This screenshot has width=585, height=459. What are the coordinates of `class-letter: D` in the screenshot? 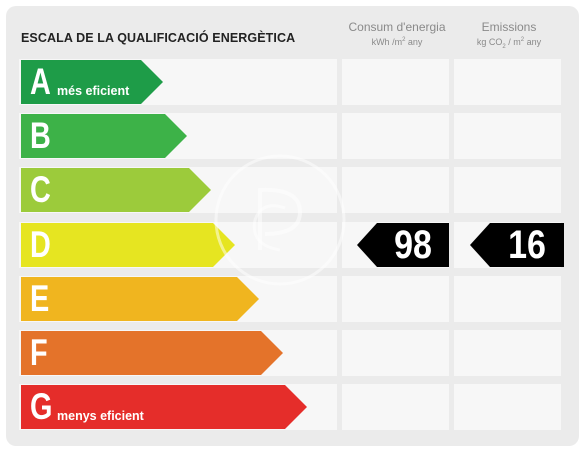 It's located at (40, 244).